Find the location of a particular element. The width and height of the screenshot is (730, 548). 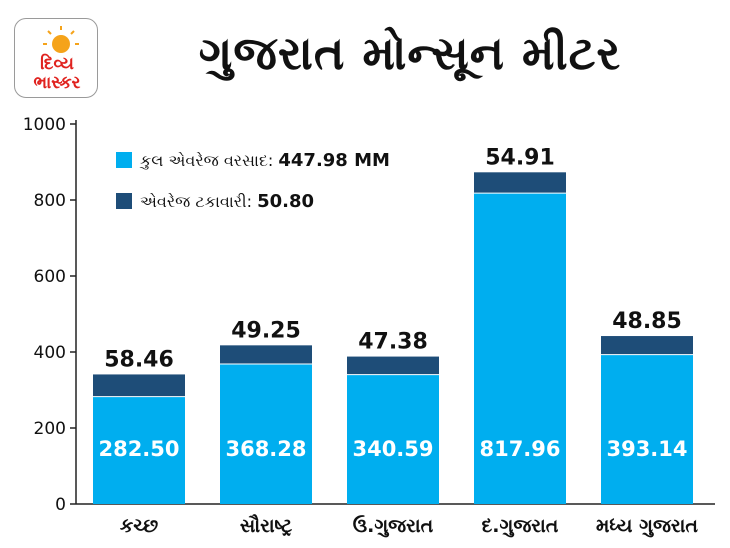

y-tick-label: 1000 is located at coordinates (44, 125).